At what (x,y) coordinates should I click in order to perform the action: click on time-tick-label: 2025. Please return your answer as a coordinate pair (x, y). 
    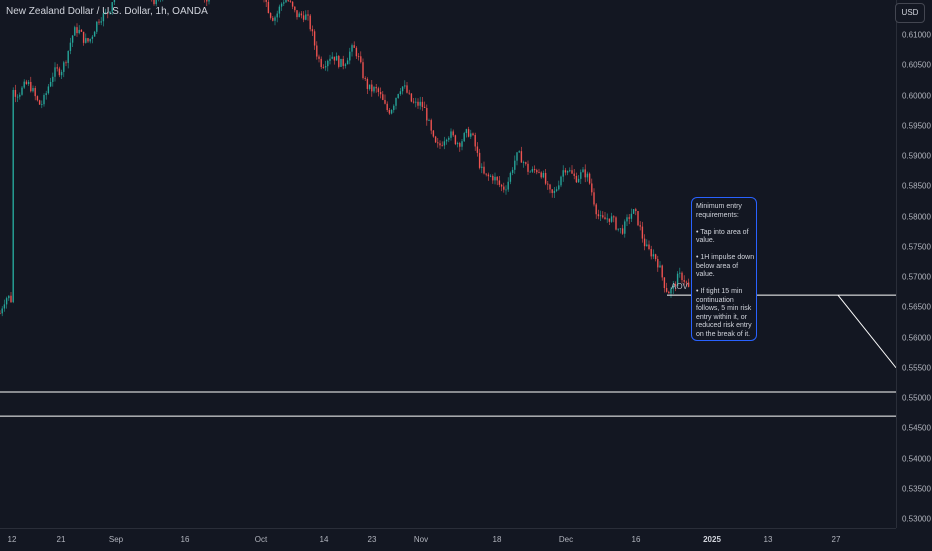
    Looking at the image, I should click on (712, 539).